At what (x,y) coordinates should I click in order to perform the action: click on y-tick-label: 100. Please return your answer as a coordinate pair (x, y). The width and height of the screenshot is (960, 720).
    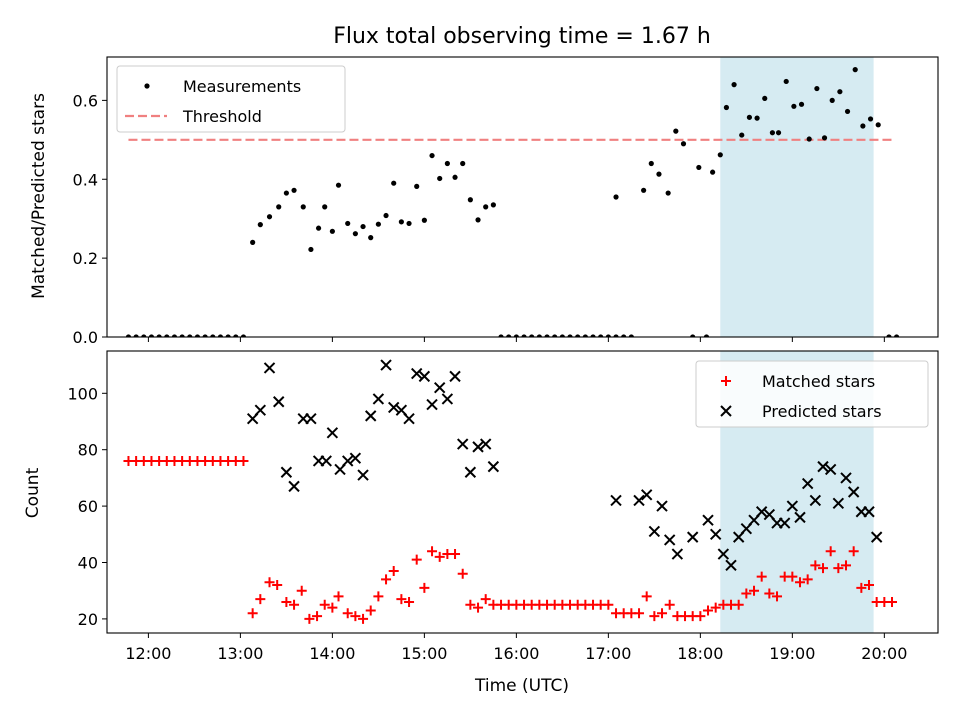
    Looking at the image, I should click on (82, 393).